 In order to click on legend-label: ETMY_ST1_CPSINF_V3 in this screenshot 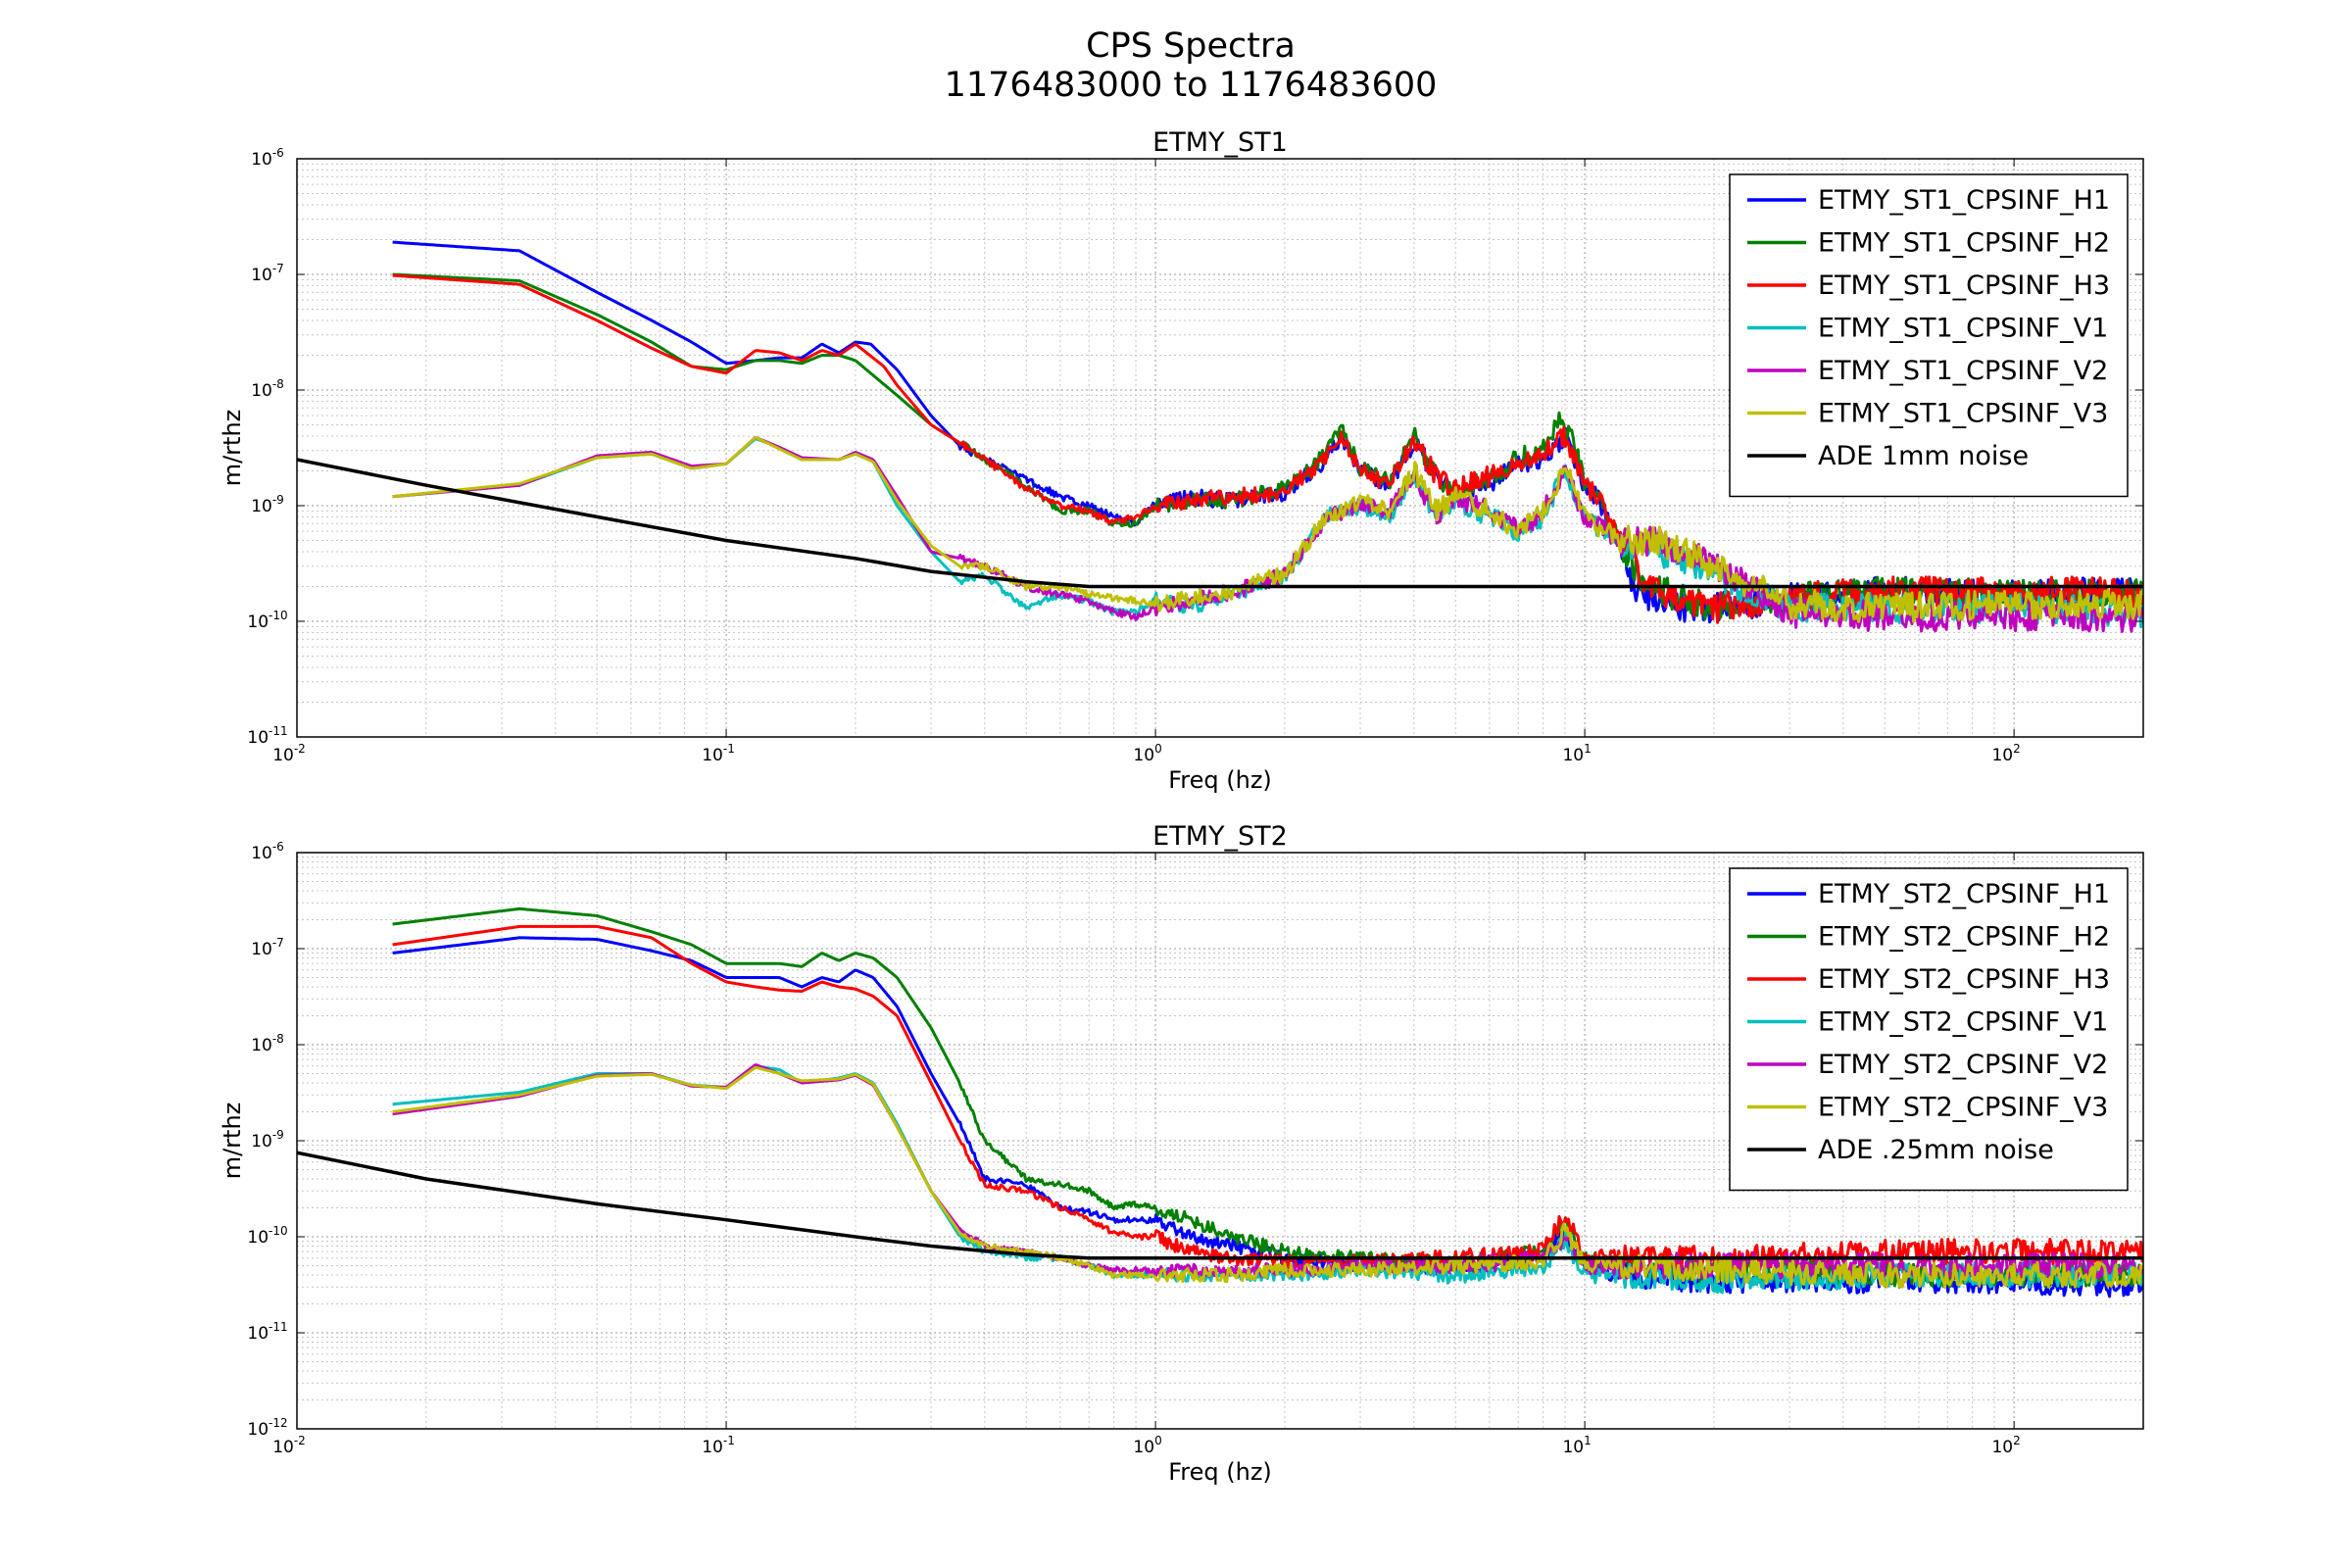, I will do `click(1963, 414)`.